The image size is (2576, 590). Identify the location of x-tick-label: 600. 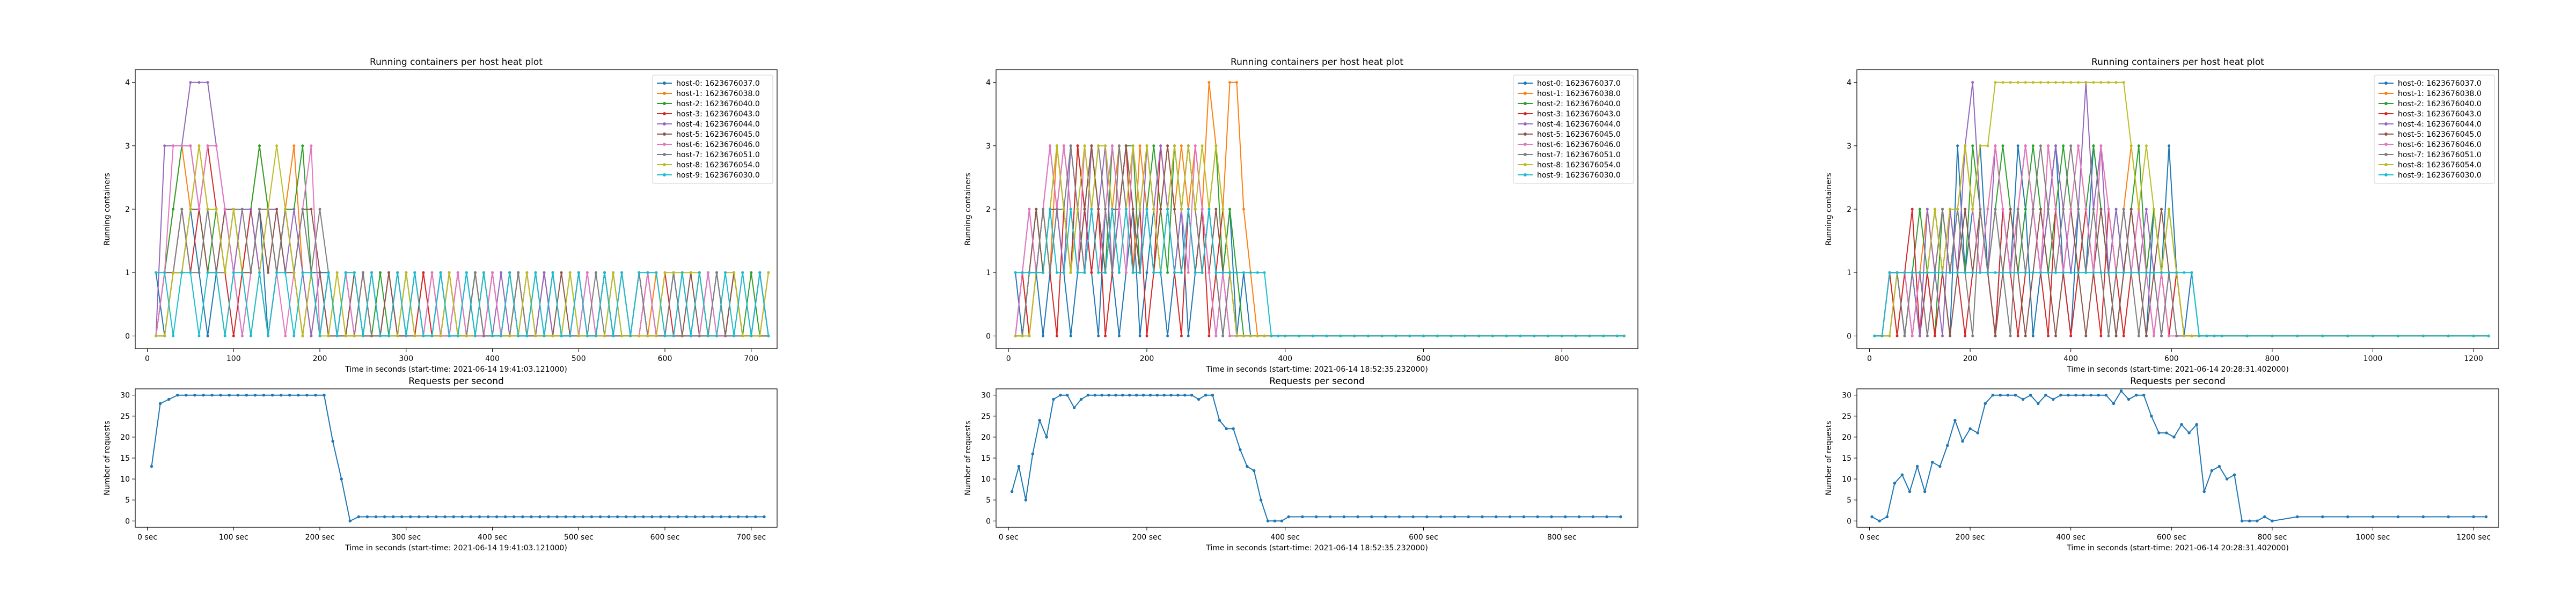
(665, 359).